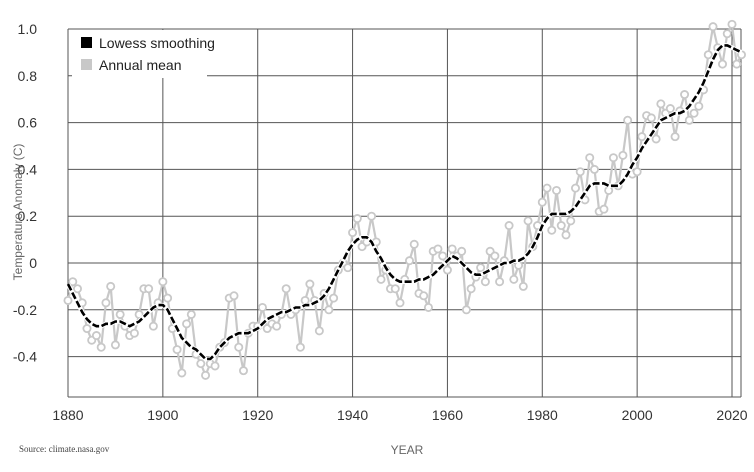 This screenshot has width=754, height=472. Describe the element at coordinates (157, 43) in the screenshot. I see `legend-label-lowess: Lowess smoothing` at that location.